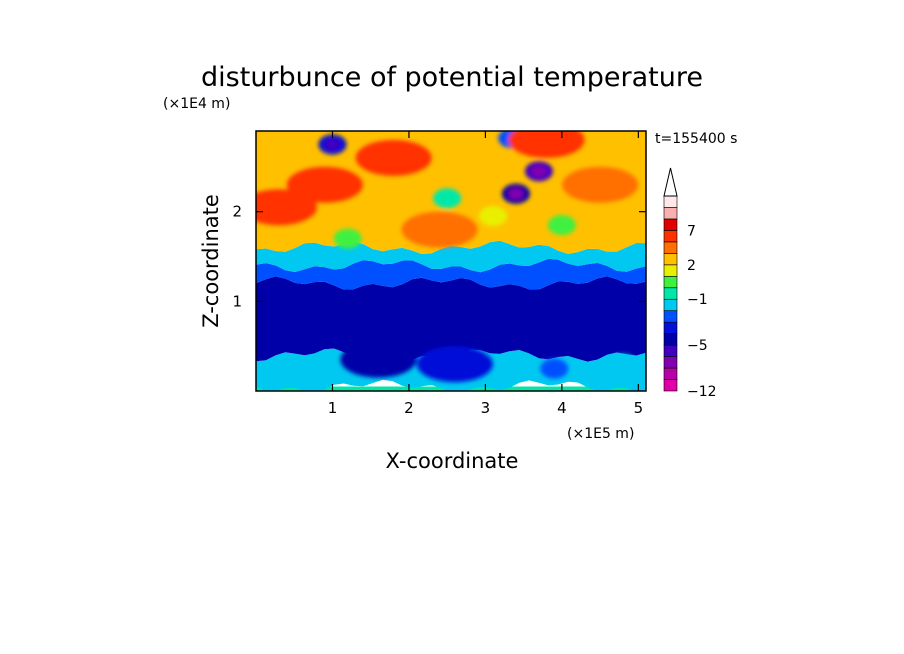 The width and height of the screenshot is (904, 654). I want to click on colorbar: 7 2 −1 −5 −12, so click(690, 283).